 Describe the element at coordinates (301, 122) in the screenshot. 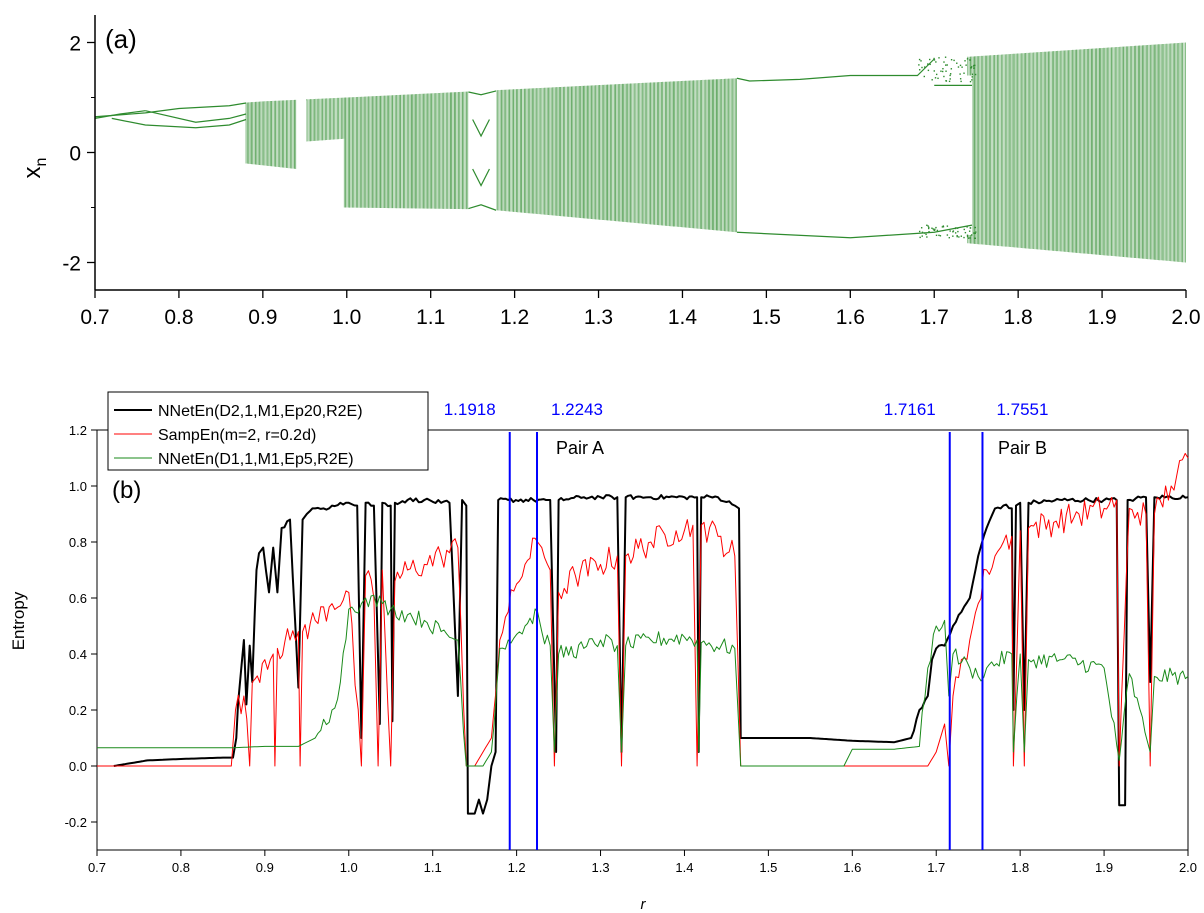

I see `periodic-window` at that location.